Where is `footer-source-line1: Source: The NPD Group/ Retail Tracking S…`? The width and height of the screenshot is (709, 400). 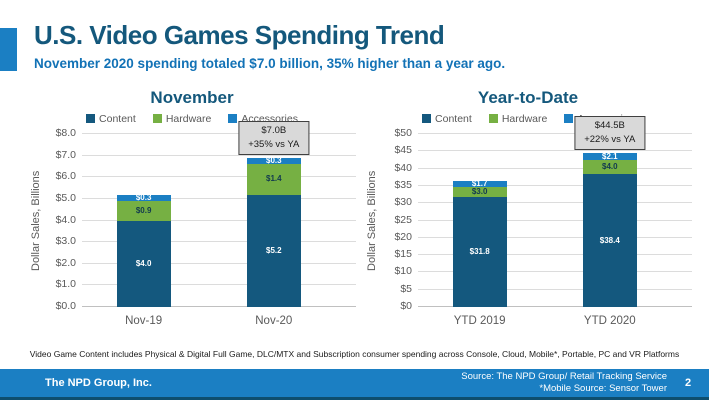
footer-source-line1: Source: The NPD Group/ Retail Tracking S… is located at coordinates (564, 376).